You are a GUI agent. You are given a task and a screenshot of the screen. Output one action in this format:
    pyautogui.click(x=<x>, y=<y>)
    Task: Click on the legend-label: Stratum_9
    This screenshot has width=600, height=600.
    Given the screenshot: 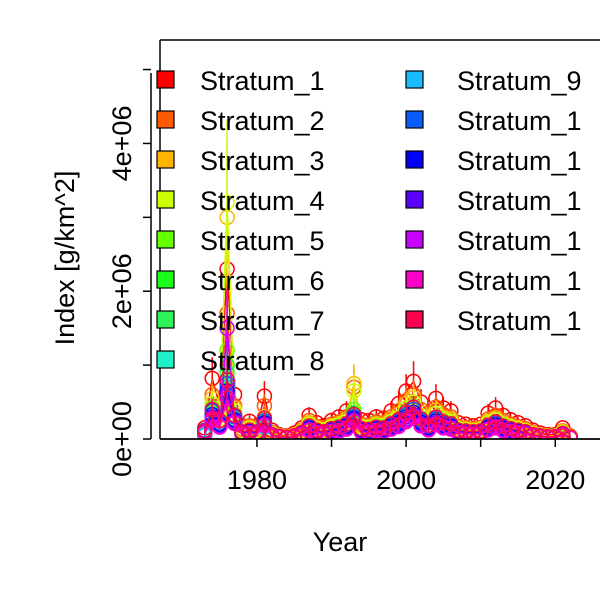 What is the action you would take?
    pyautogui.click(x=519, y=81)
    